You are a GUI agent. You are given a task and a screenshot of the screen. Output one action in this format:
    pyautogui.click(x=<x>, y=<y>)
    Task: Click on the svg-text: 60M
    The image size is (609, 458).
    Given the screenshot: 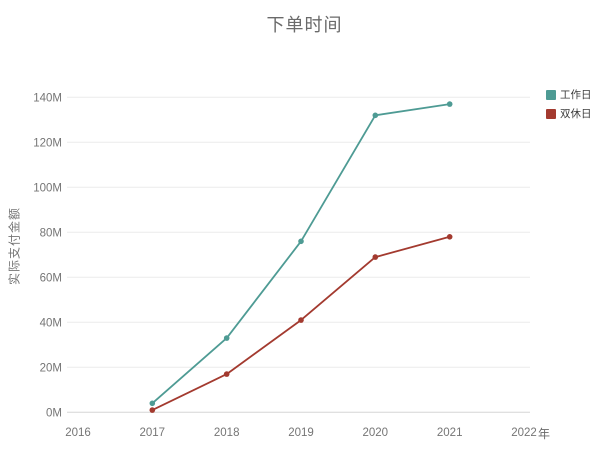 What is the action you would take?
    pyautogui.click(x=51, y=278)
    